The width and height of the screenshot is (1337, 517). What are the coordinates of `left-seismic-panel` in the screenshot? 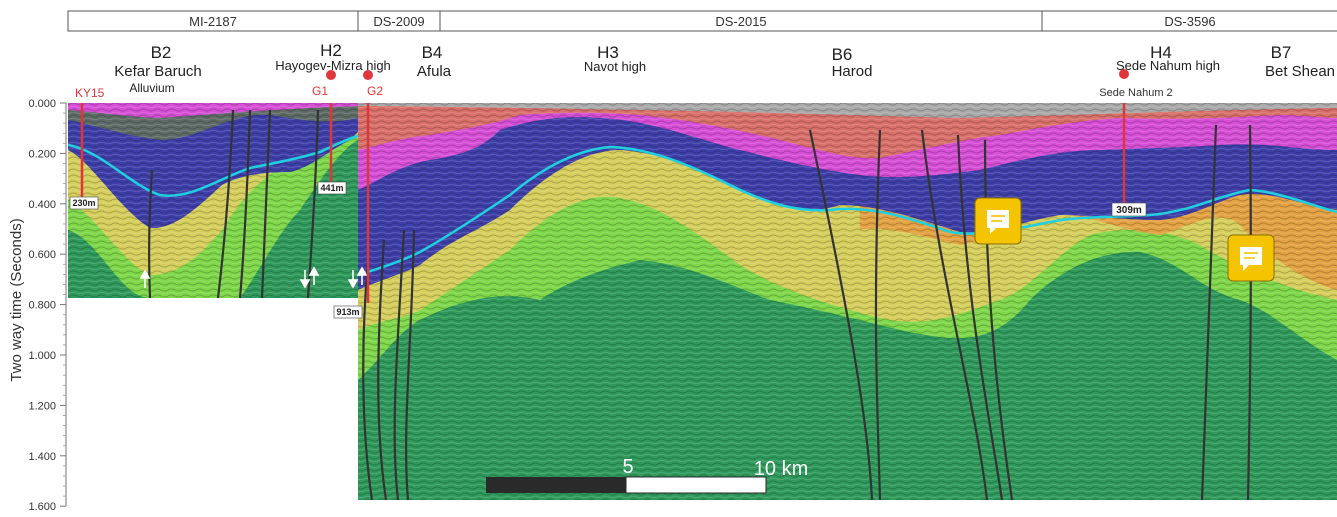 It's located at (213, 200).